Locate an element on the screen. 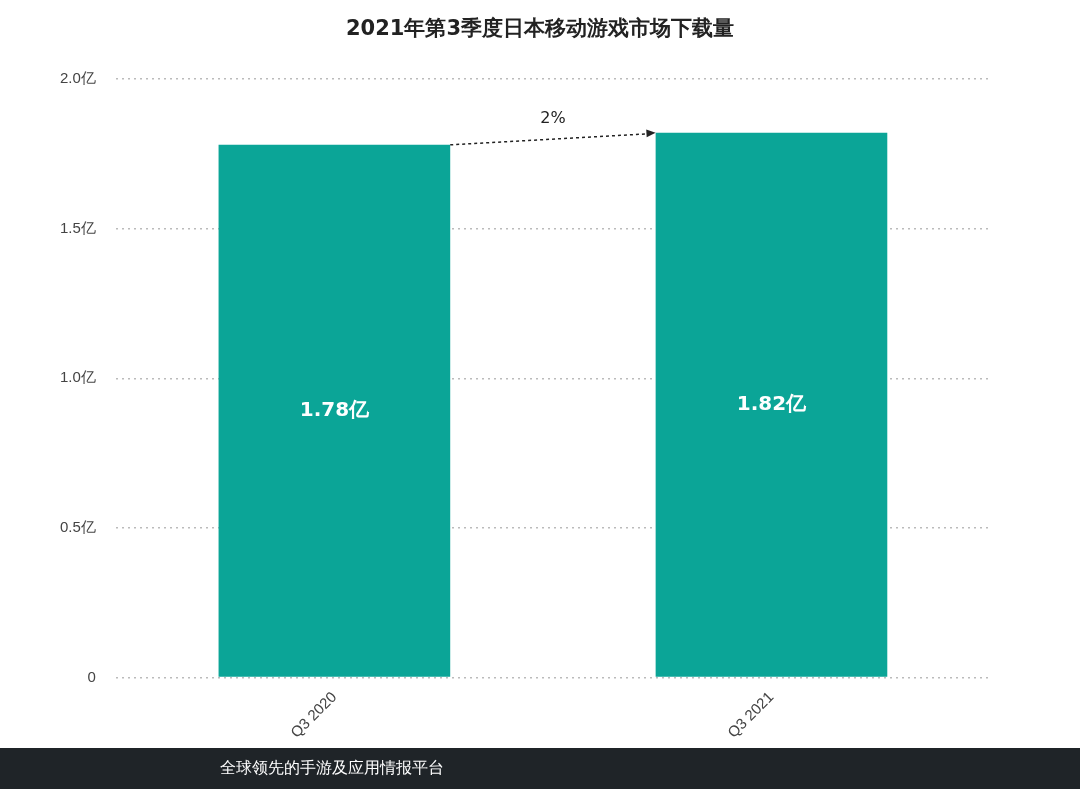 Image resolution: width=1080 pixels, height=789 pixels. data-label: 1.78亿 is located at coordinates (335, 409).